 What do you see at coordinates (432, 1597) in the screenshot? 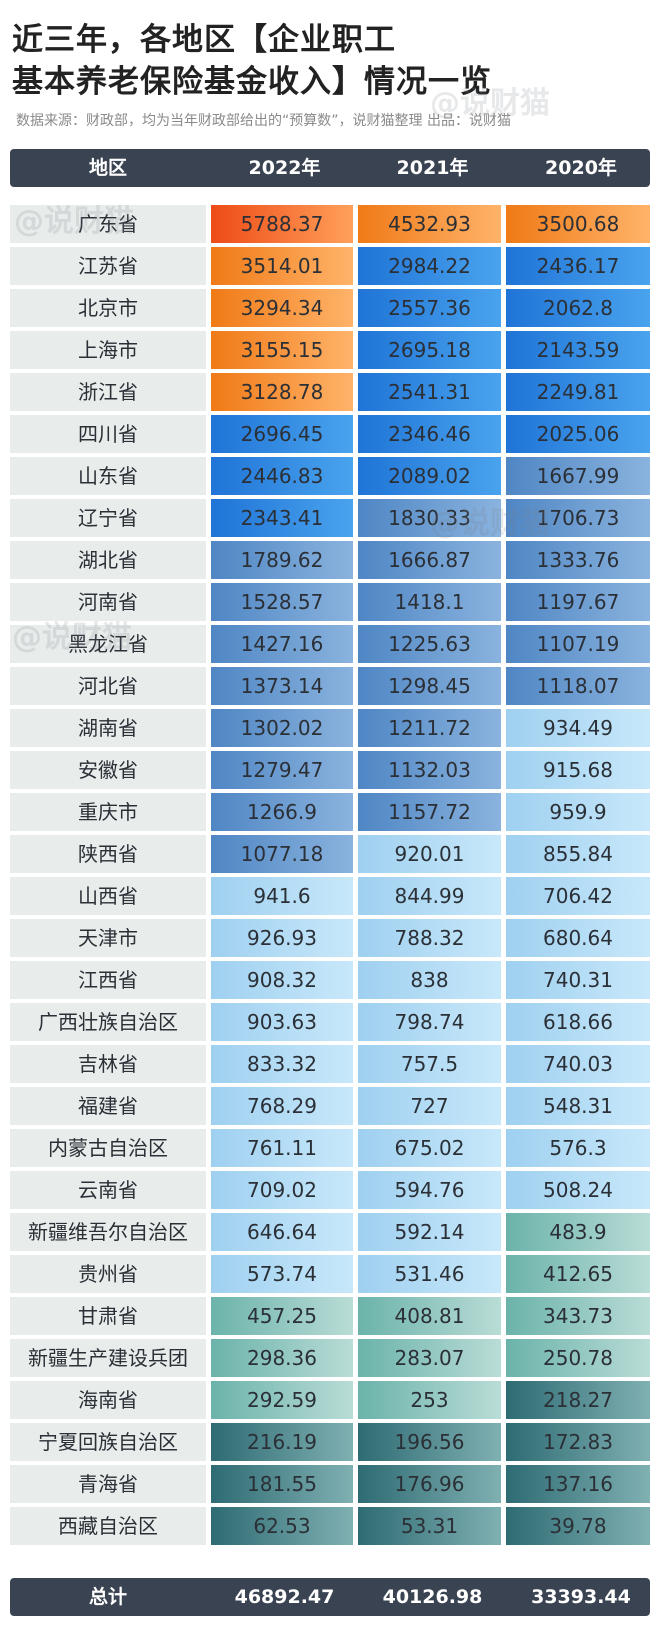
I see `total-2021: 40126.98` at bounding box center [432, 1597].